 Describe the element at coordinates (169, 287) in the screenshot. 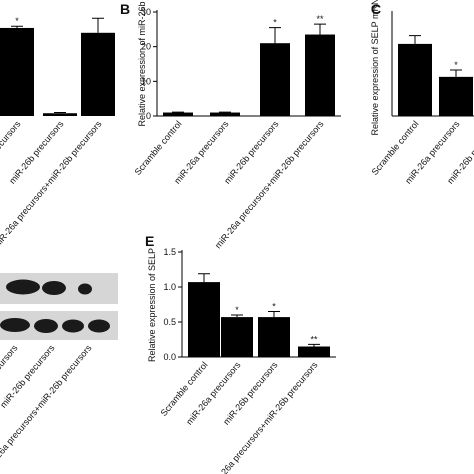

I see `y-tick-label: 1.0` at that location.